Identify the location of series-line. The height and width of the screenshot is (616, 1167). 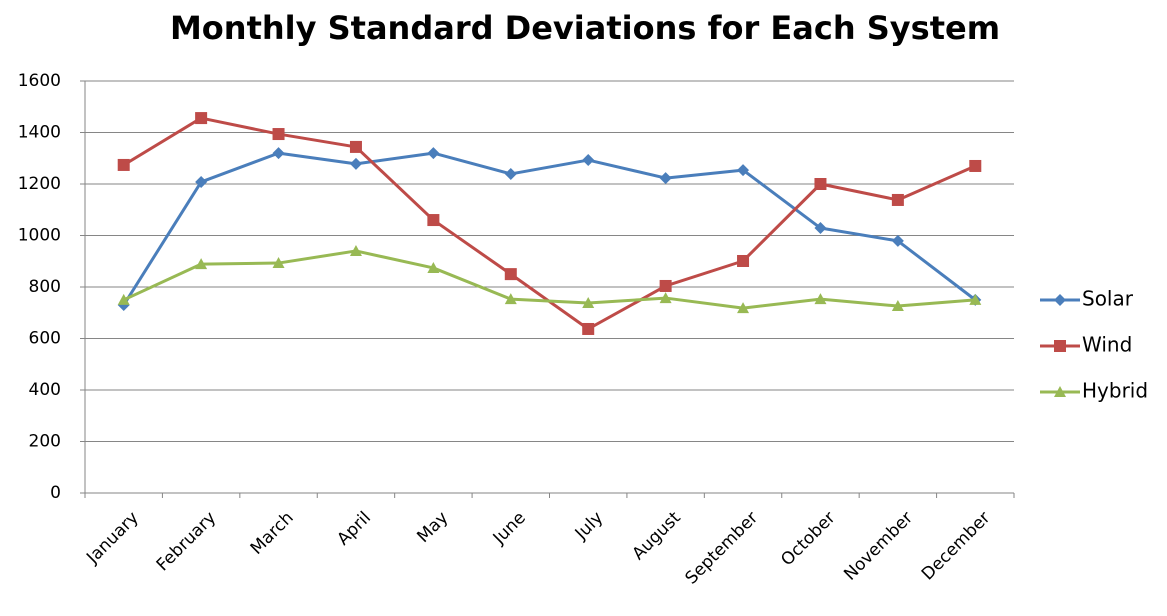
(549, 279).